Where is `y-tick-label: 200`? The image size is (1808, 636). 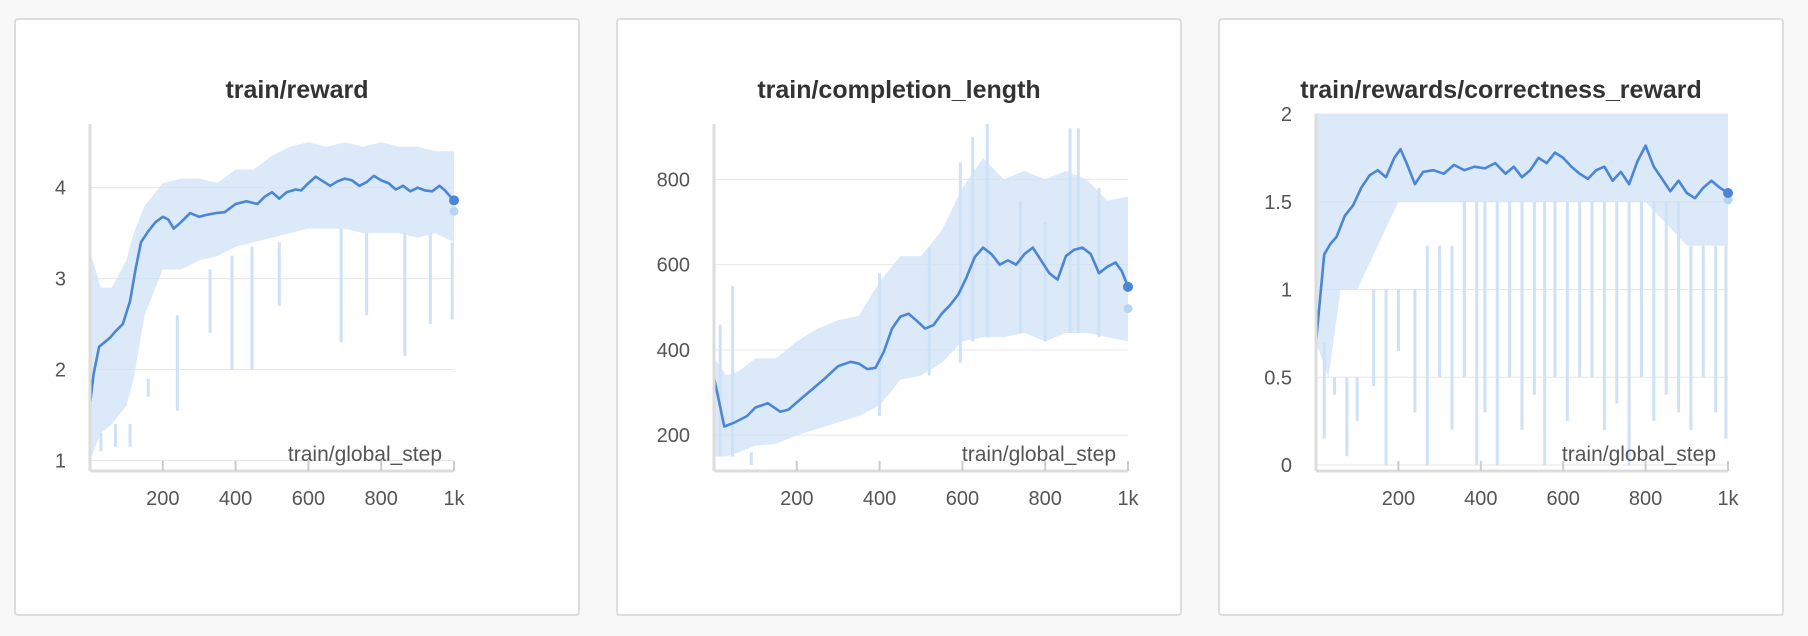 y-tick-label: 200 is located at coordinates (673, 436).